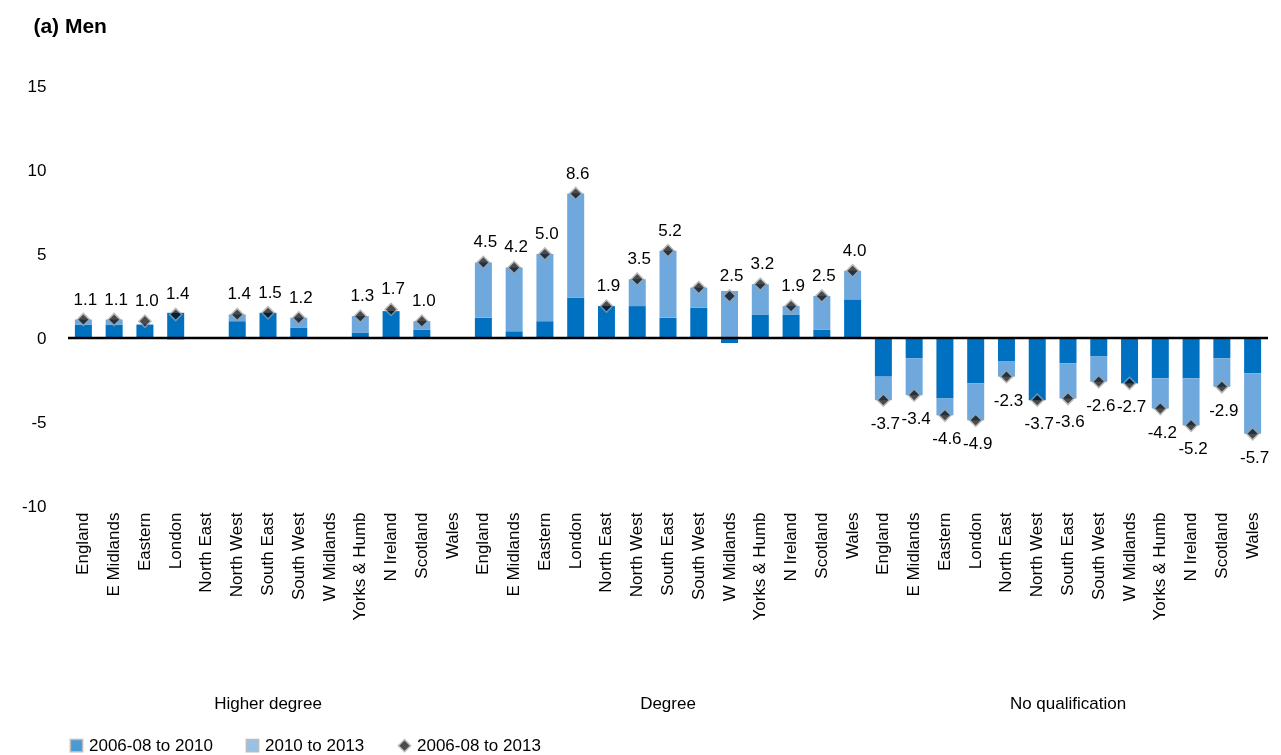 The height and width of the screenshot is (755, 1281). Describe the element at coordinates (1070, 422) in the screenshot. I see `data-label: -3.6` at that location.